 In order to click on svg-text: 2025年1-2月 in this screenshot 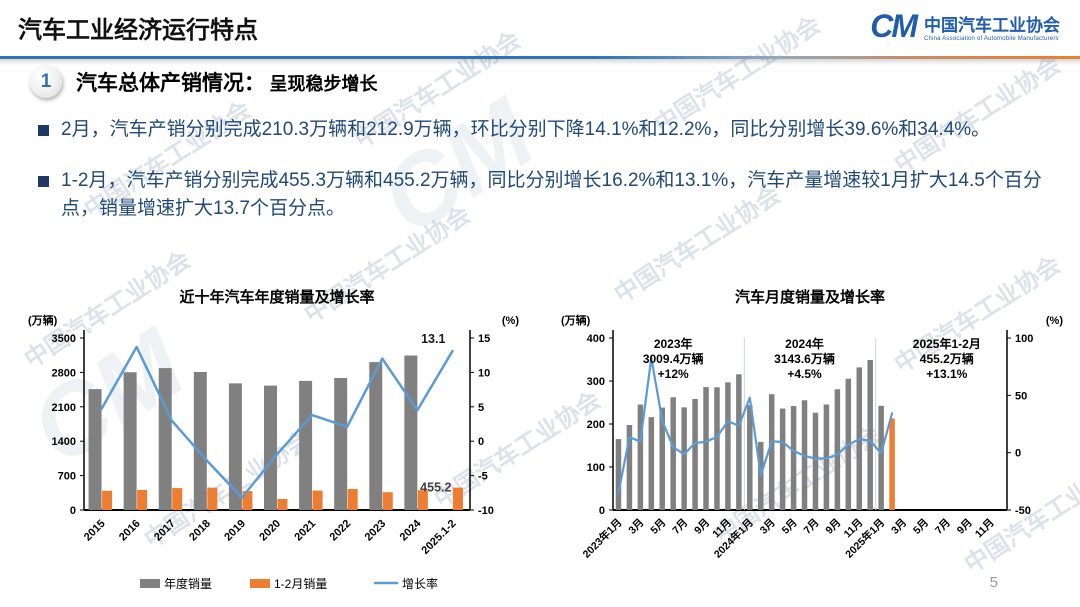, I will do `click(947, 343)`.